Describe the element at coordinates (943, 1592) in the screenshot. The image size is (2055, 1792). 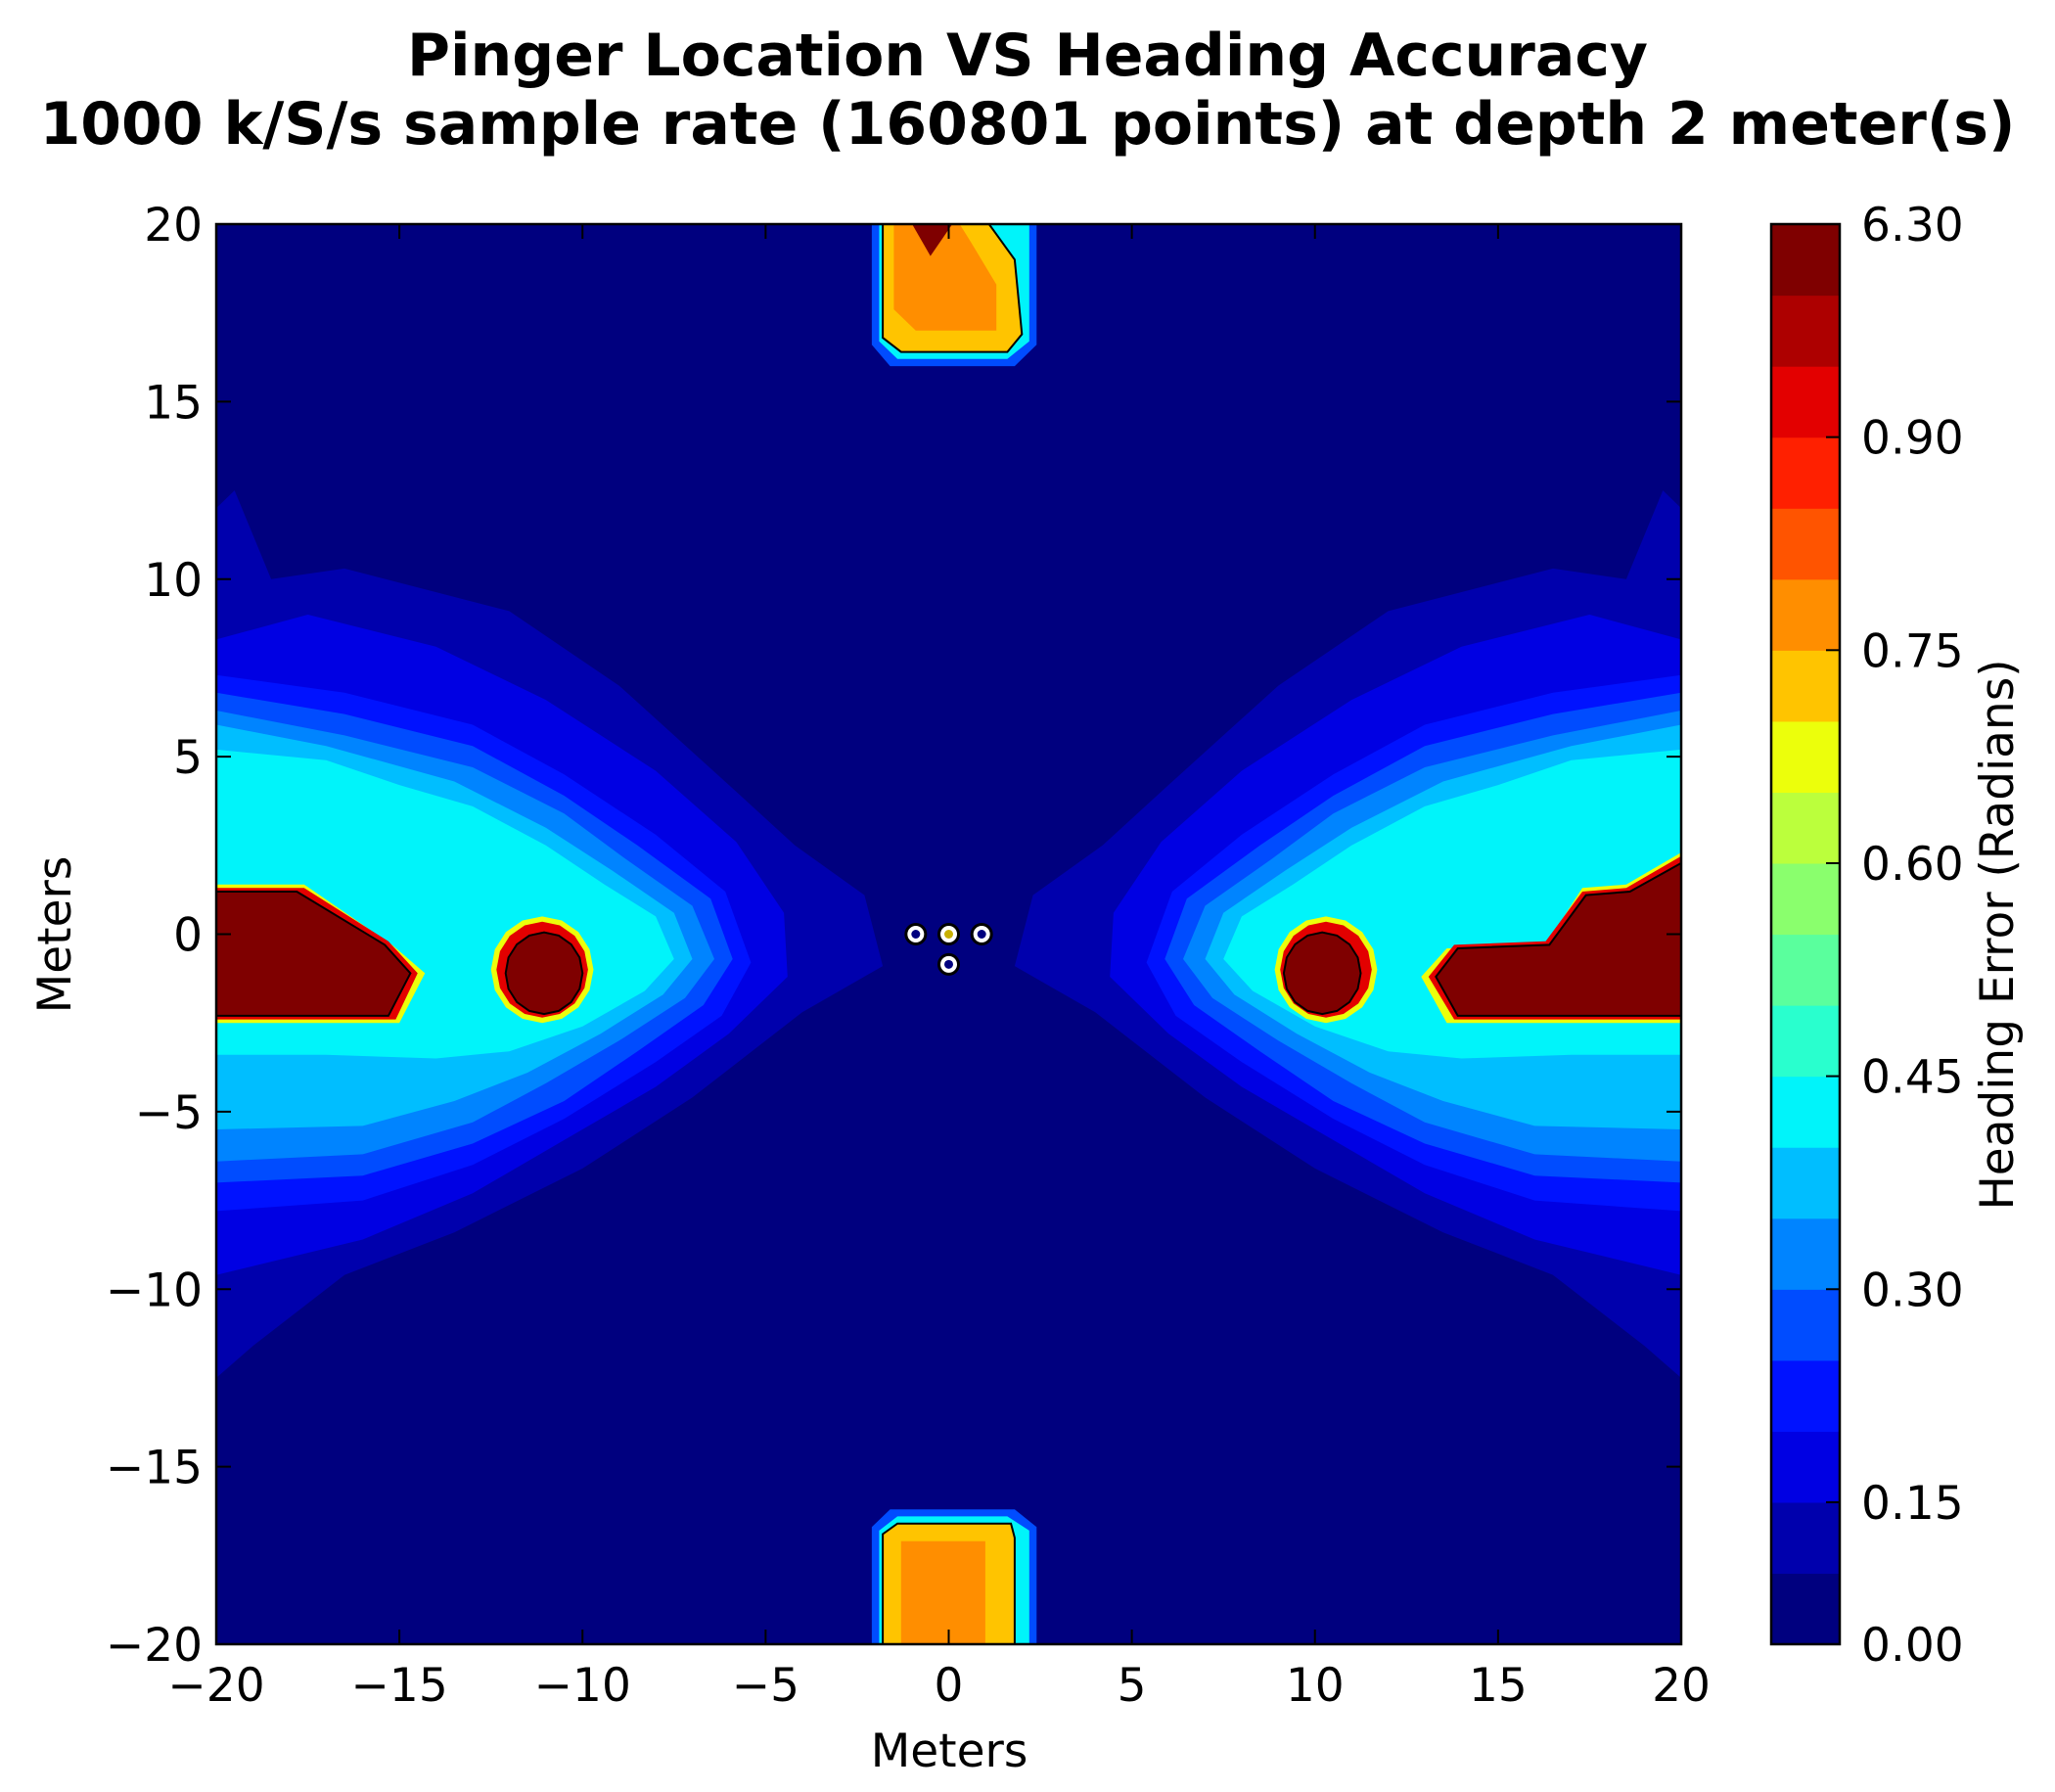
I see `bottom-hotspot-core` at that location.